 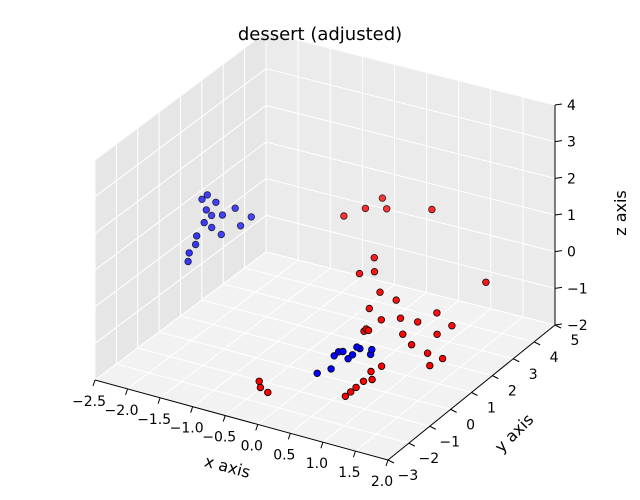 I want to click on y-tick-label: 0, so click(x=470, y=425).